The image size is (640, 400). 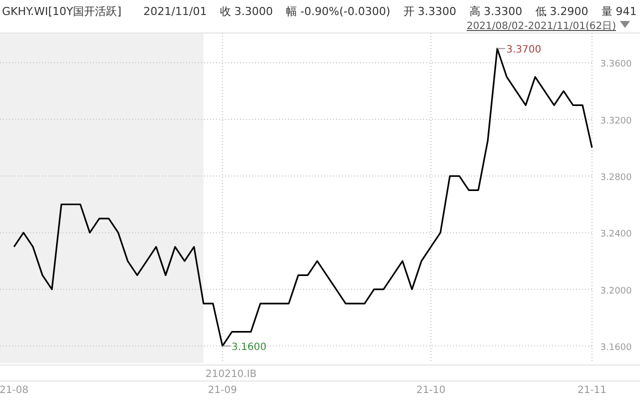 What do you see at coordinates (524, 50) in the screenshot?
I see `annotation: 3.3700` at bounding box center [524, 50].